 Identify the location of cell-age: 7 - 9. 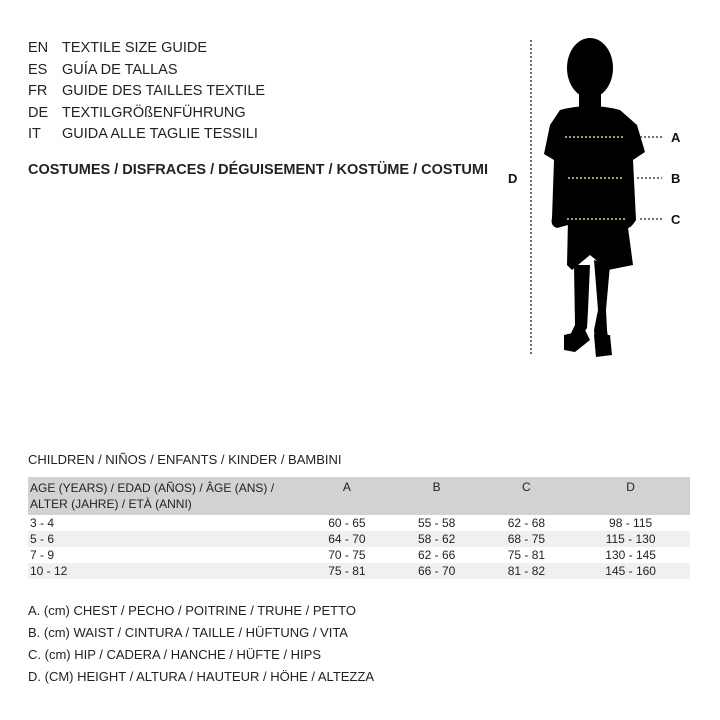
(42, 555).